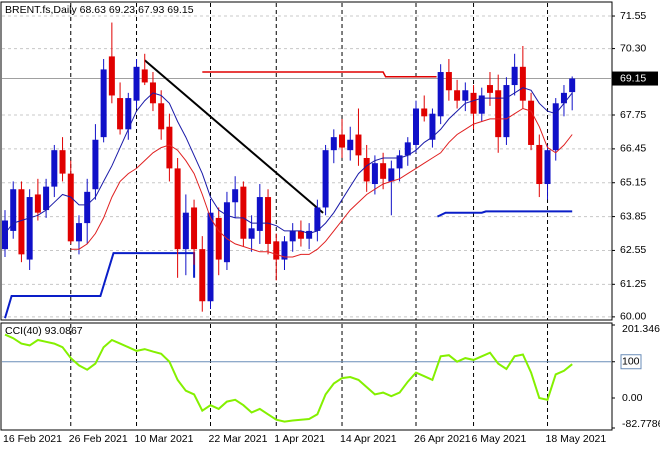 This screenshot has height=450, width=660. What do you see at coordinates (442, 439) in the screenshot?
I see `x-tick-label: 26 Apr 2021` at bounding box center [442, 439].